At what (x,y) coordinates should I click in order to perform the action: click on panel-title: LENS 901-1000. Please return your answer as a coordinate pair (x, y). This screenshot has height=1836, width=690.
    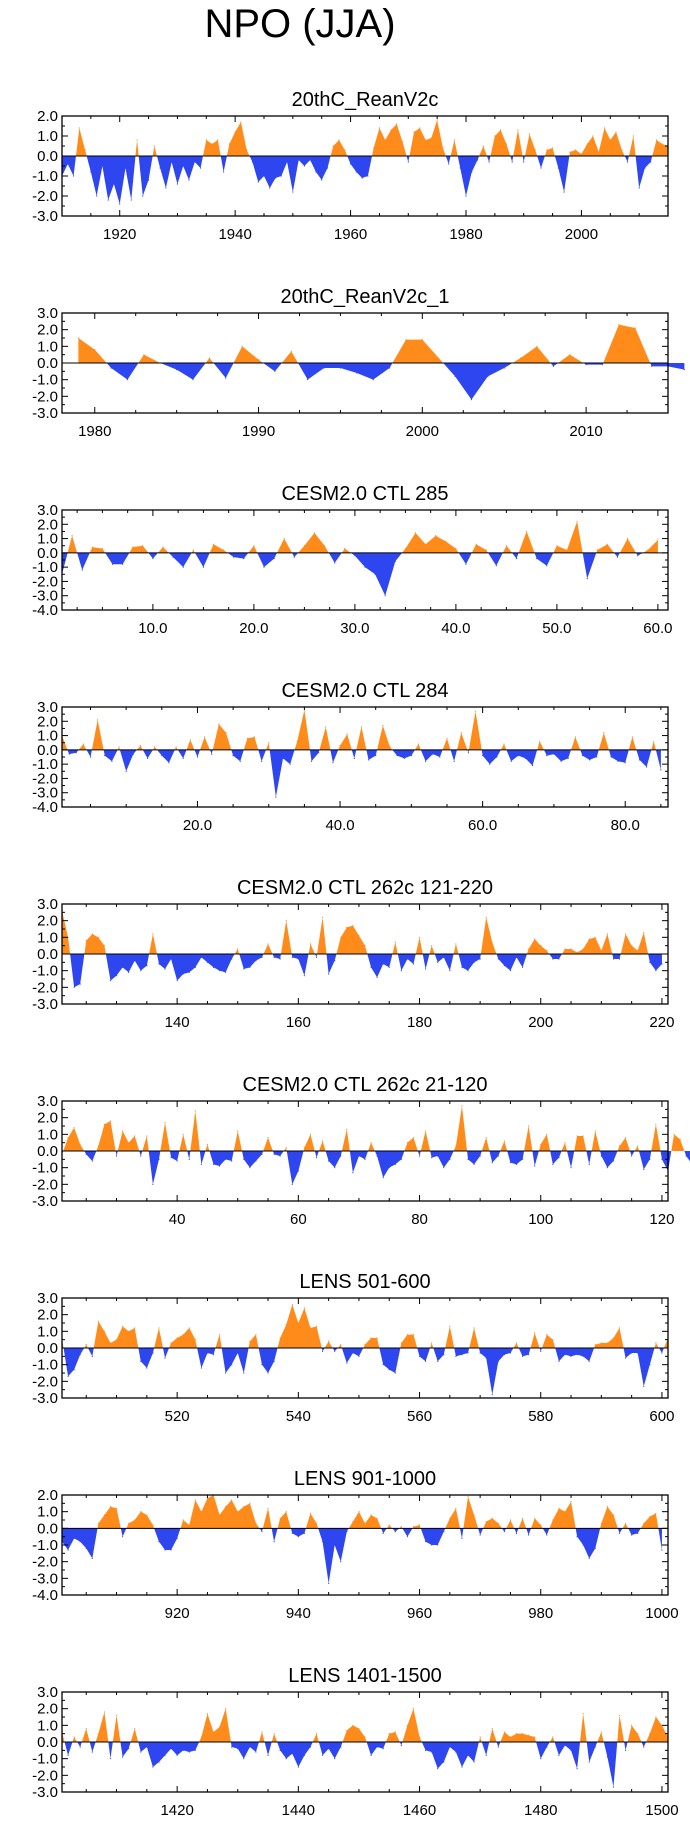
    Looking at the image, I should click on (365, 1479).